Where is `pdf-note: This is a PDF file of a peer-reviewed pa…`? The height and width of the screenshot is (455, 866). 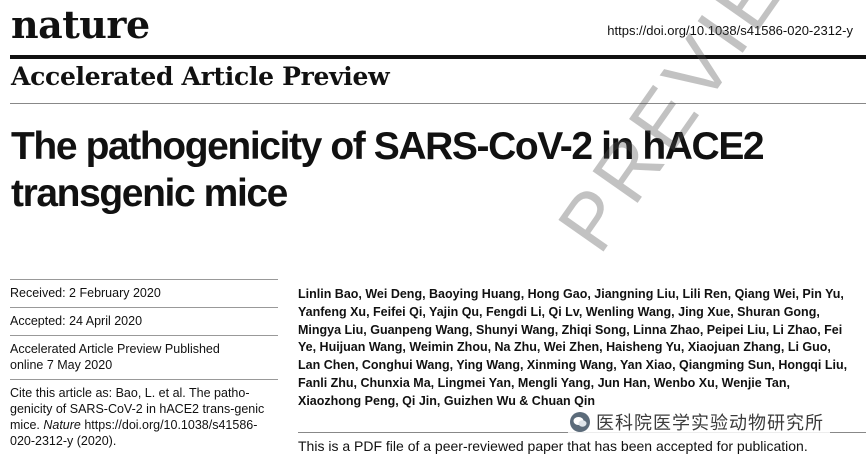
pdf-note: This is a PDF file of a peer-reviewed pa… is located at coordinates (553, 446).